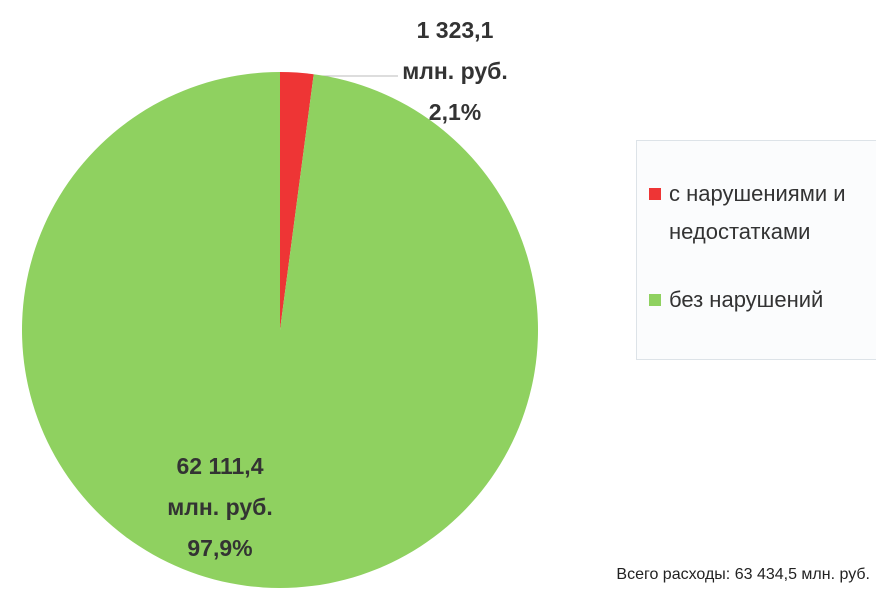  What do you see at coordinates (297, 201) in the screenshot?
I see `pie-slice` at bounding box center [297, 201].